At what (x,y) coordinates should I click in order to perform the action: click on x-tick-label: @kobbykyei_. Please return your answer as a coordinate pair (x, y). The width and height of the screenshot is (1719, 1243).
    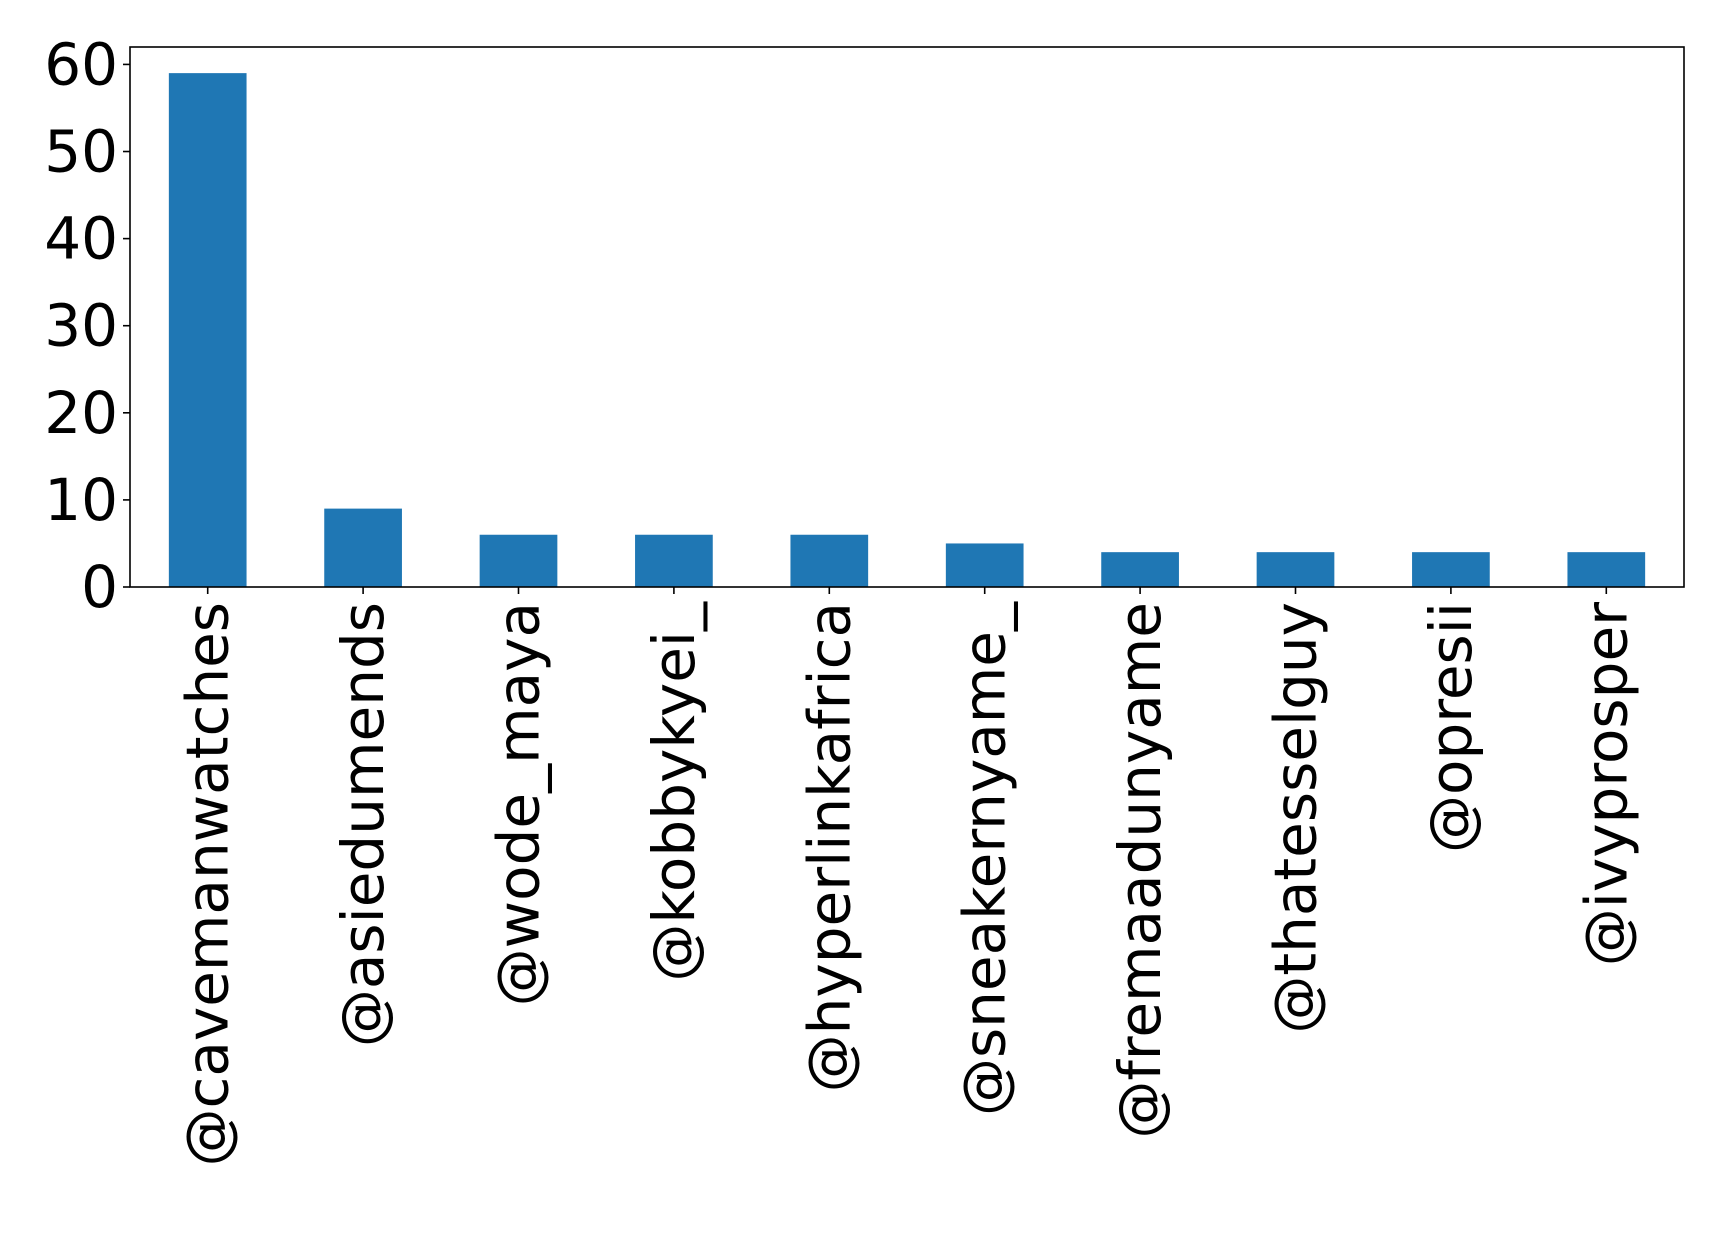
    Looking at the image, I should click on (674, 791).